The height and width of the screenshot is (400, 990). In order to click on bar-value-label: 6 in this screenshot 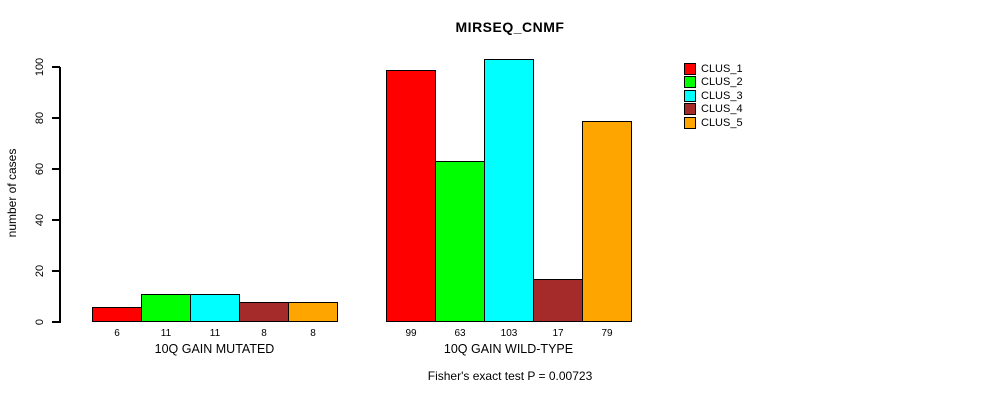, I will do `click(117, 333)`.